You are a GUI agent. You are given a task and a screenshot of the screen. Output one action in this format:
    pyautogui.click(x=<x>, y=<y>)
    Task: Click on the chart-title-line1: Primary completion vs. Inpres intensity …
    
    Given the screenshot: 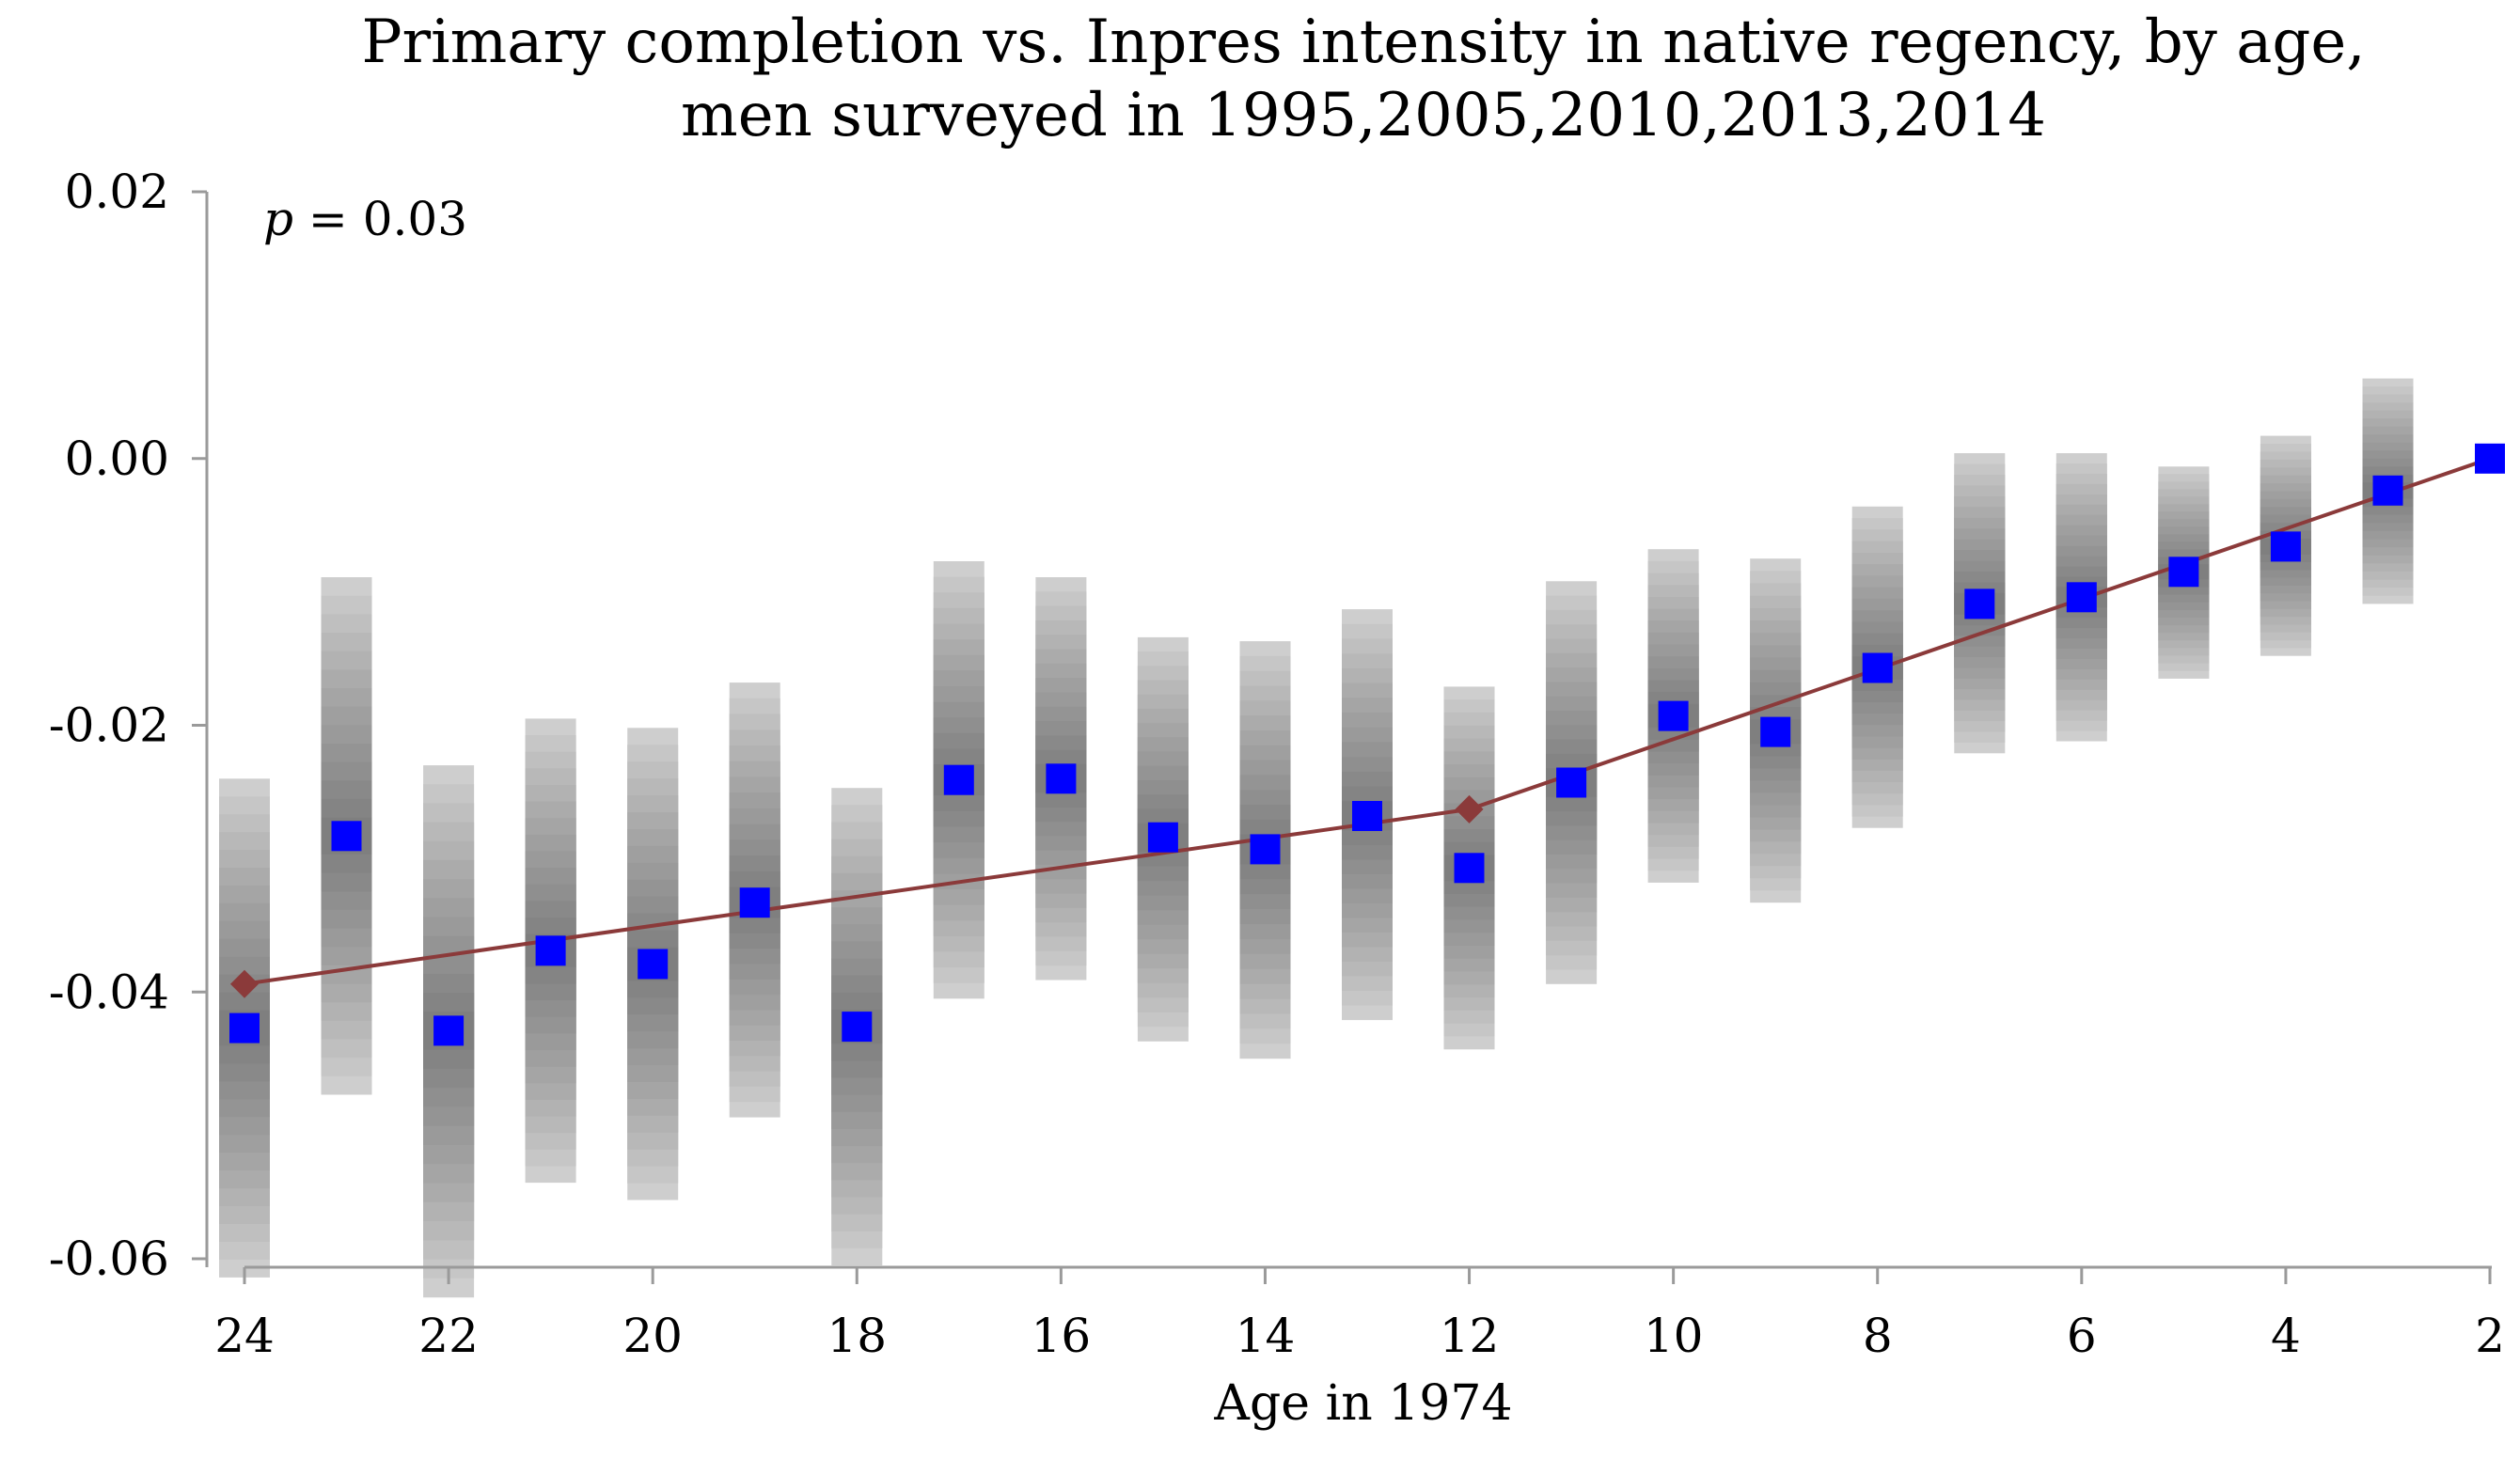 What is the action you would take?
    pyautogui.click(x=1363, y=42)
    